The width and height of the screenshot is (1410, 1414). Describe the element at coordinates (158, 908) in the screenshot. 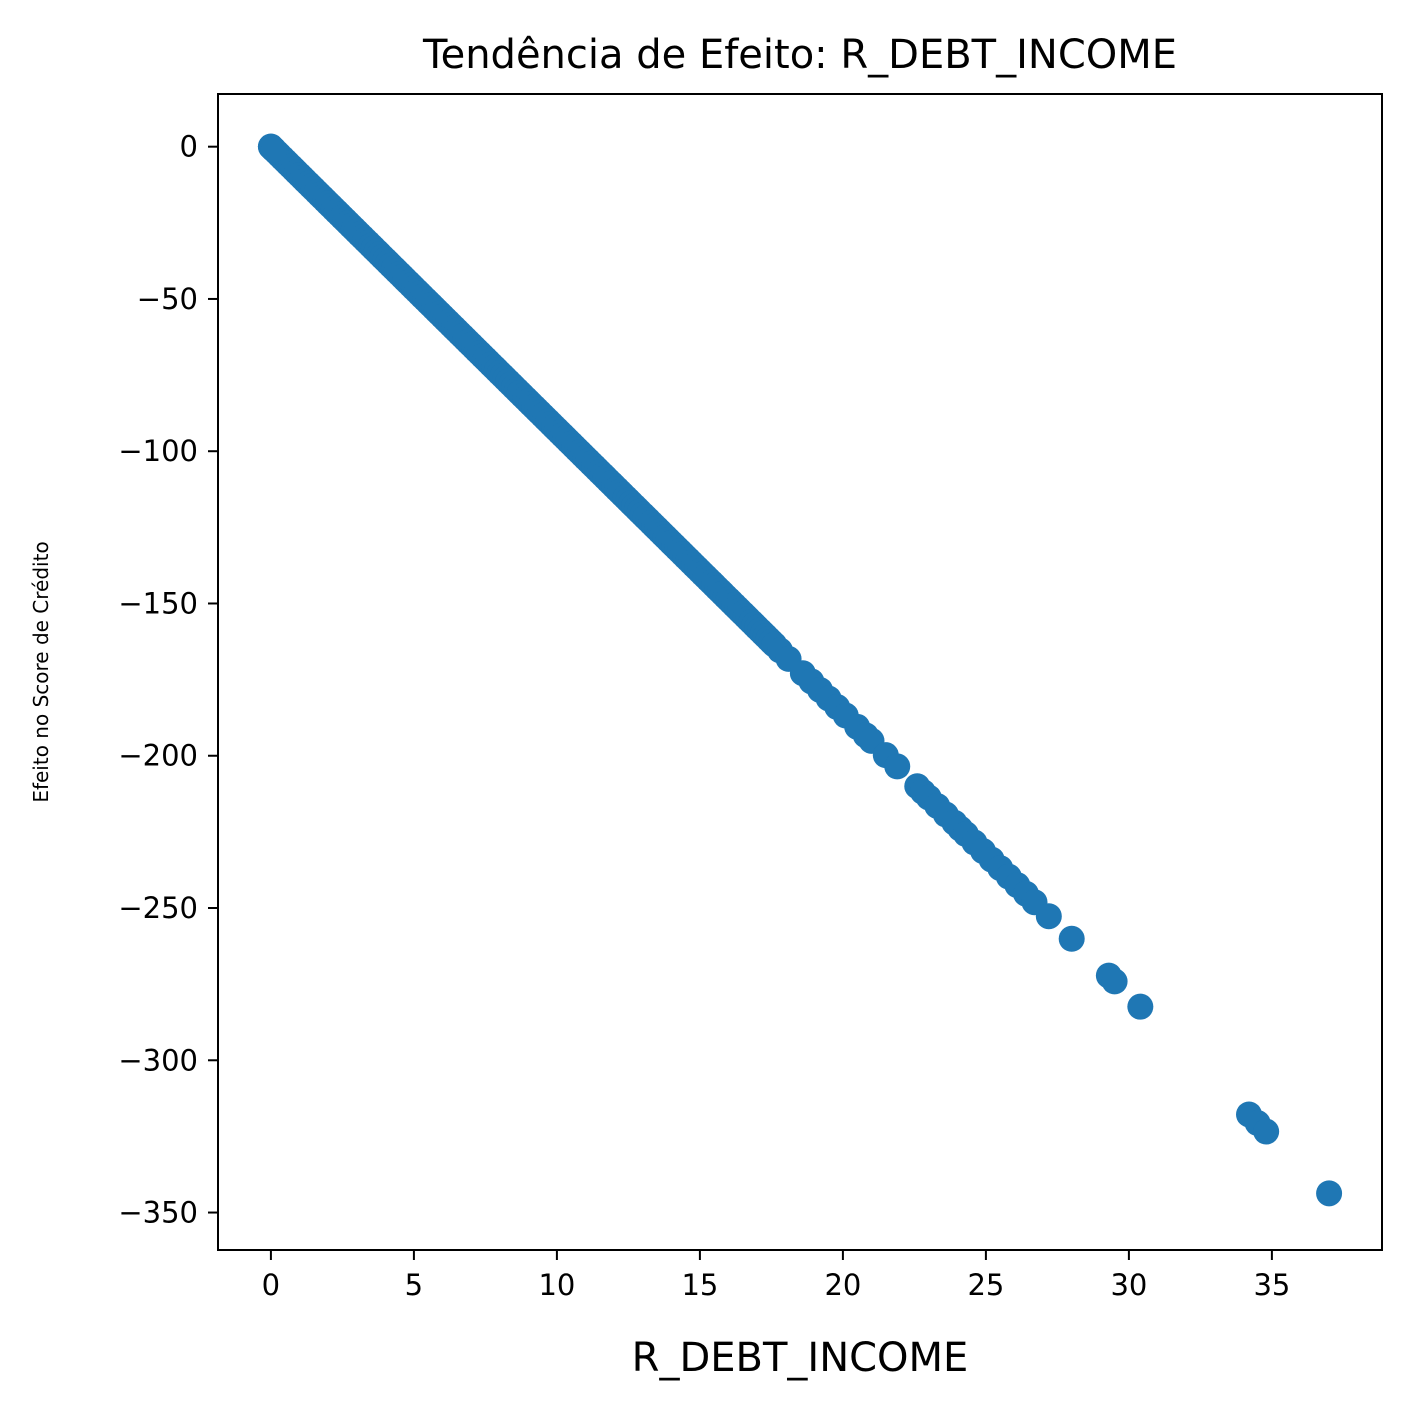

I see `y-tick-label: −250` at that location.